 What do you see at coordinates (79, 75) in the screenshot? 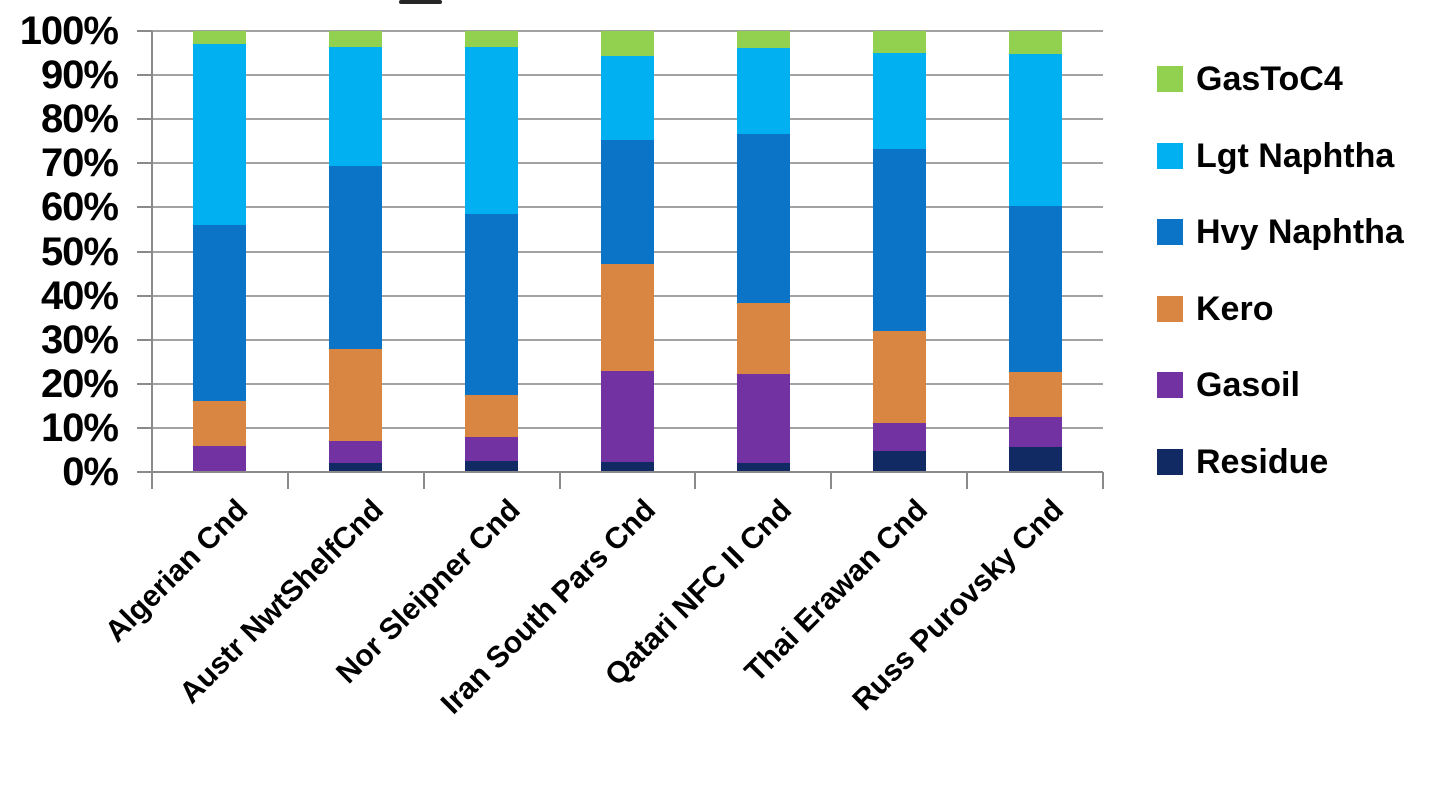
I see `y-axis-tick-label: 90%` at bounding box center [79, 75].